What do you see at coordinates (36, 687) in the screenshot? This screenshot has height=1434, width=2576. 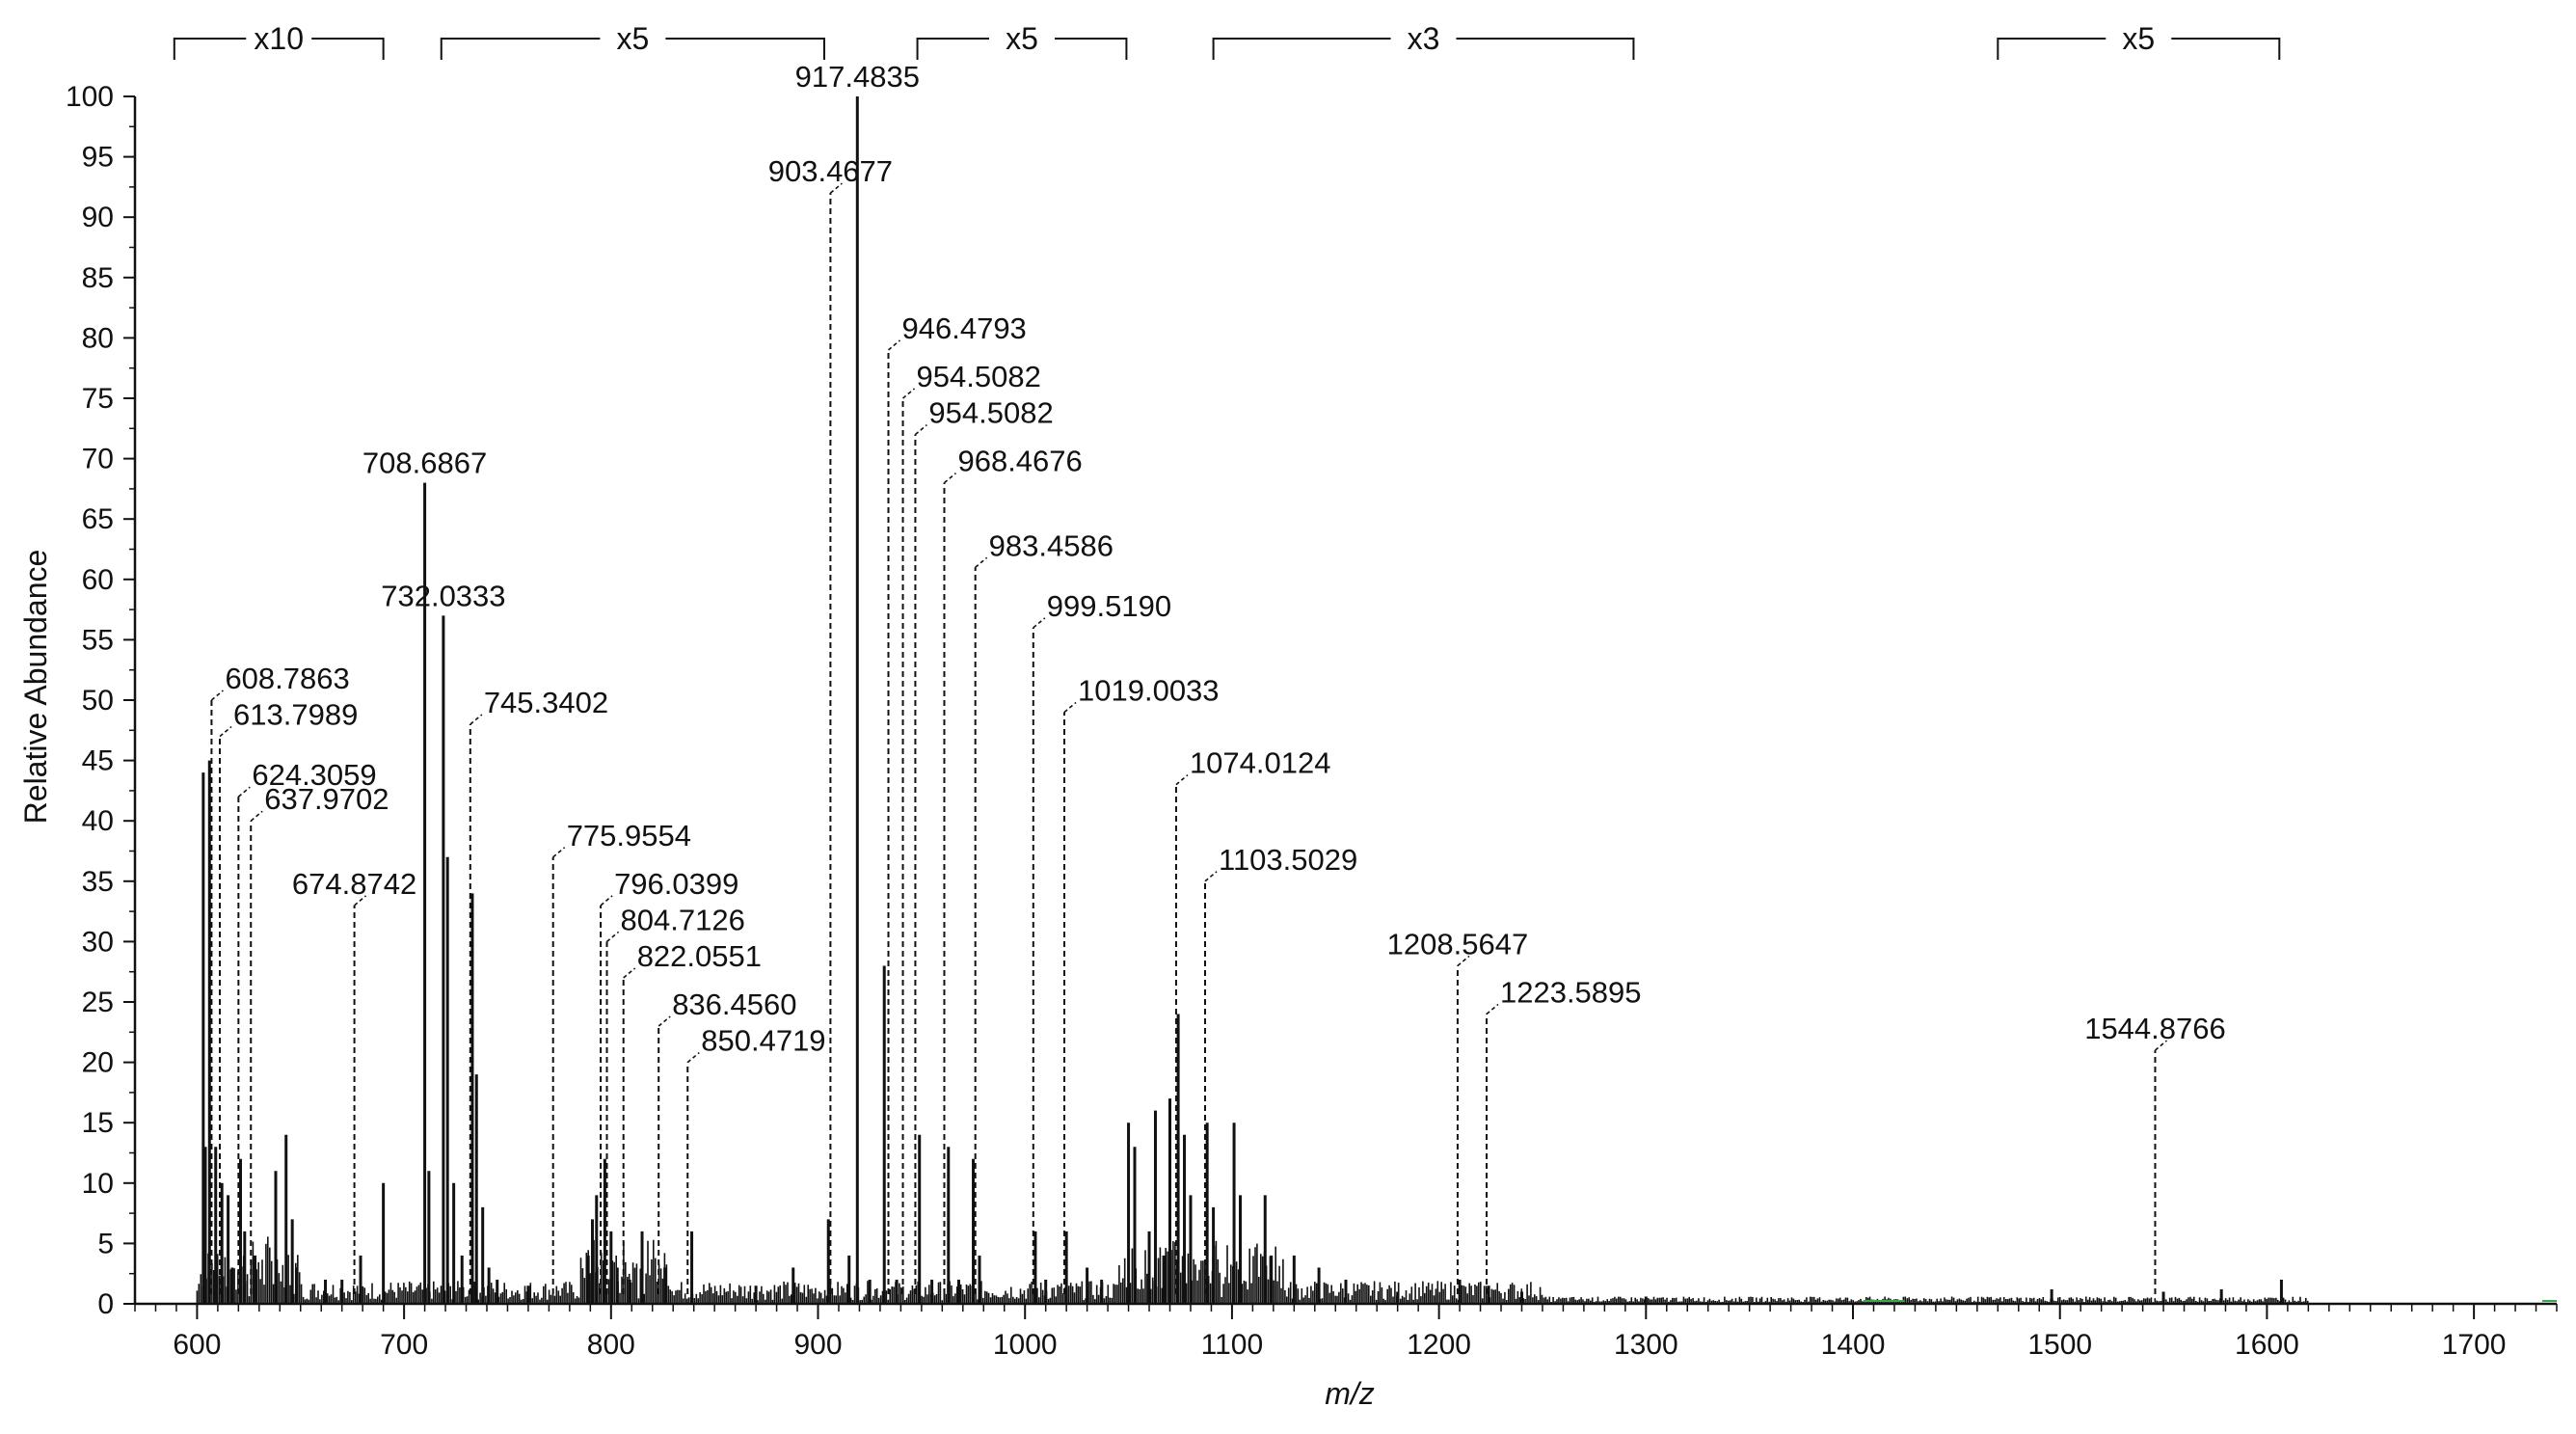 I see `y-axis-title: Relative Abundance` at bounding box center [36, 687].